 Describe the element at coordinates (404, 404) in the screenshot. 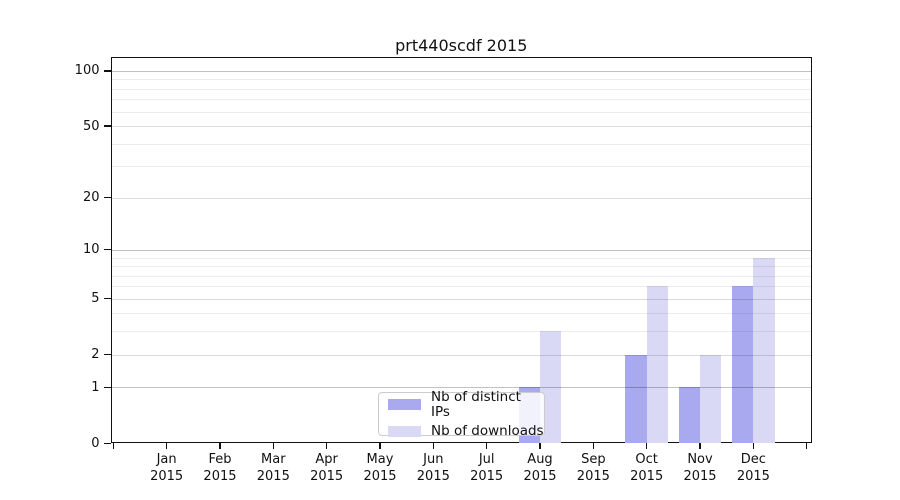

I see `legend-swatch-distinct-ips` at that location.